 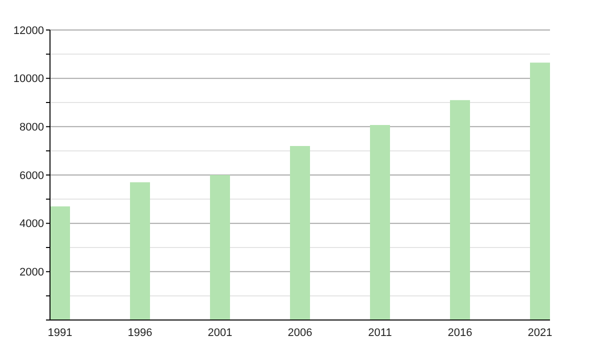 I want to click on y-tick-label: 8000, so click(x=32, y=128).